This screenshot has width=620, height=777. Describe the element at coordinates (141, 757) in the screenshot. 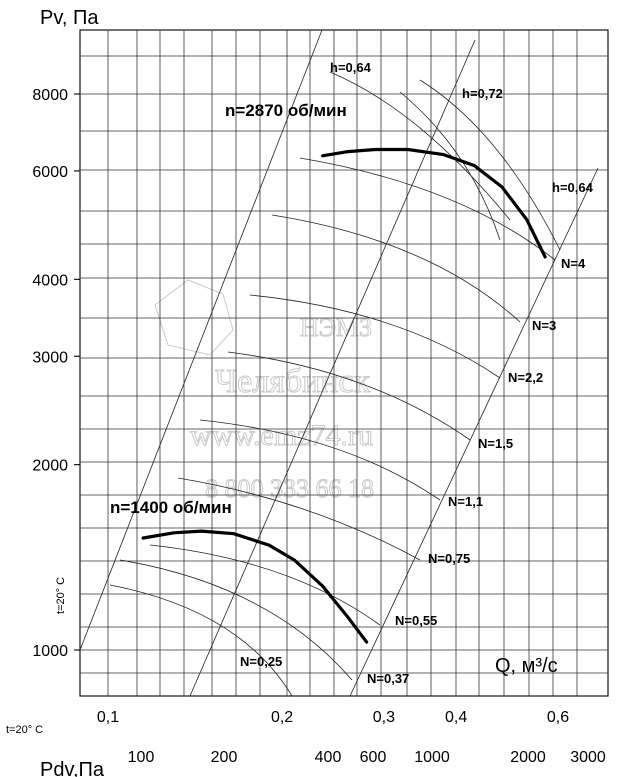

I see `pdv-tick-label: 100` at that location.